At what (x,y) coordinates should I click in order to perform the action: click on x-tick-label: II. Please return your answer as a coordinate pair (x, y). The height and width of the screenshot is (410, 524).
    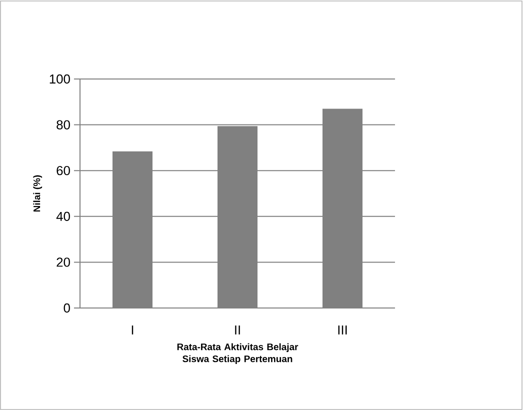
    Looking at the image, I should click on (237, 330).